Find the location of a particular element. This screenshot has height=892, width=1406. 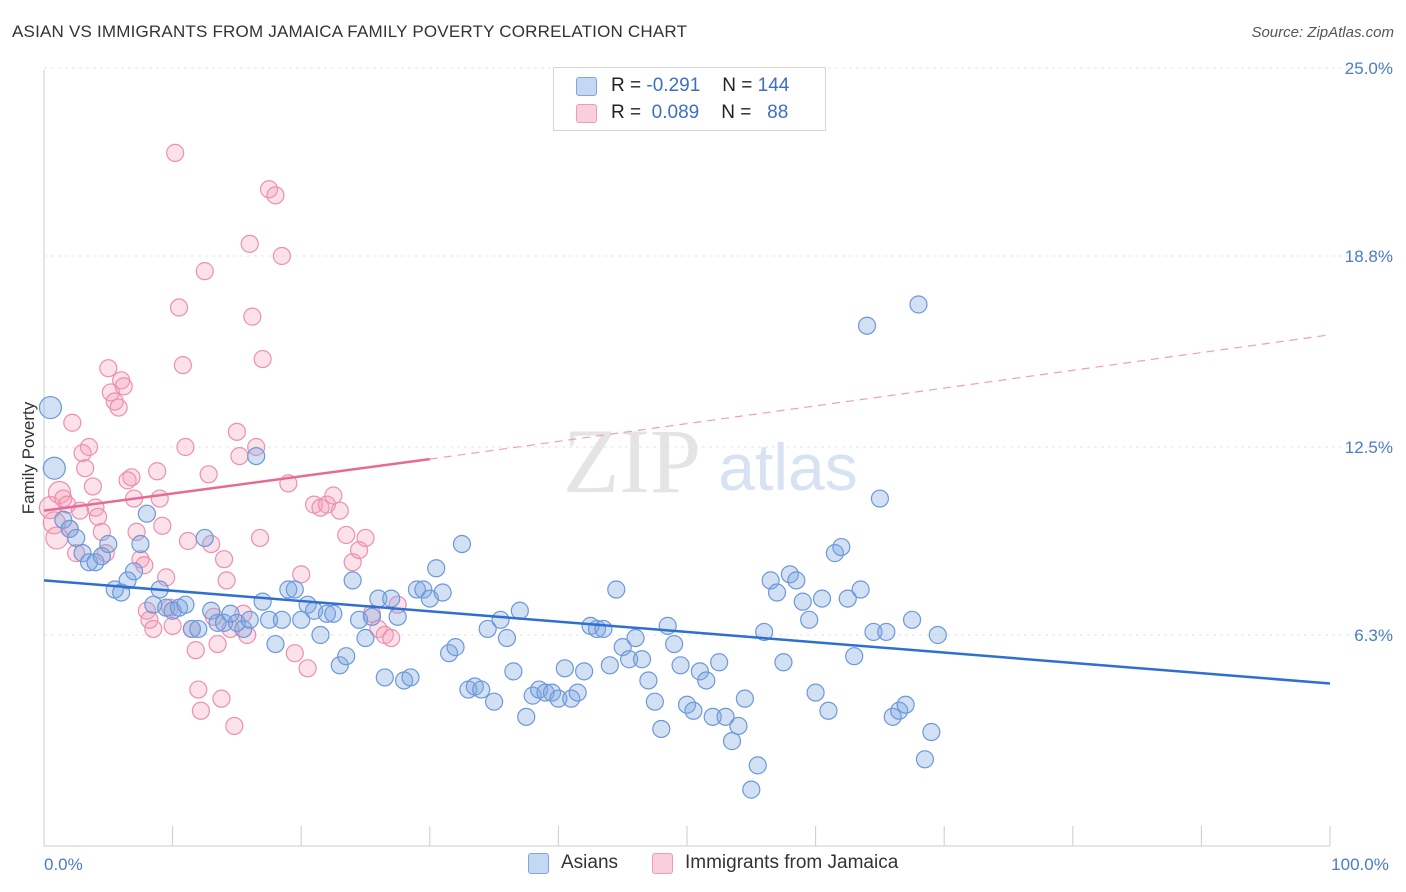

y-tick-label-1: 12.5% is located at coordinates (1369, 447).